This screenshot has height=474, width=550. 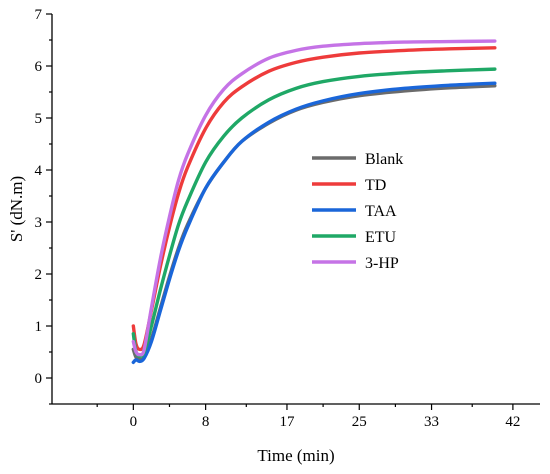 What do you see at coordinates (39, 67) in the screenshot?
I see `y-tick-label: 6` at bounding box center [39, 67].